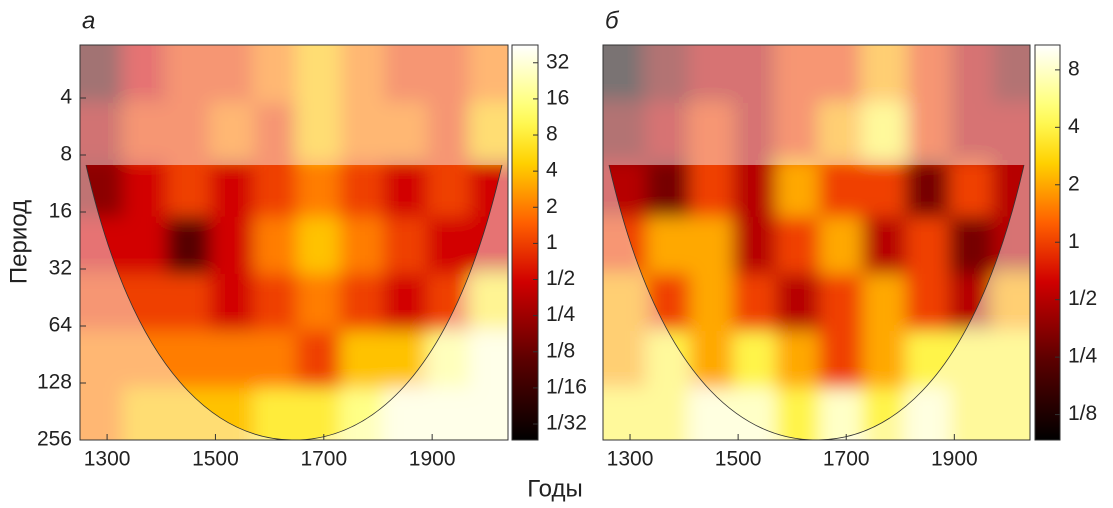 This screenshot has height=508, width=1113. Describe the element at coordinates (566, 423) in the screenshot. I see `colorbar-tick-label: 1/32` at that location.